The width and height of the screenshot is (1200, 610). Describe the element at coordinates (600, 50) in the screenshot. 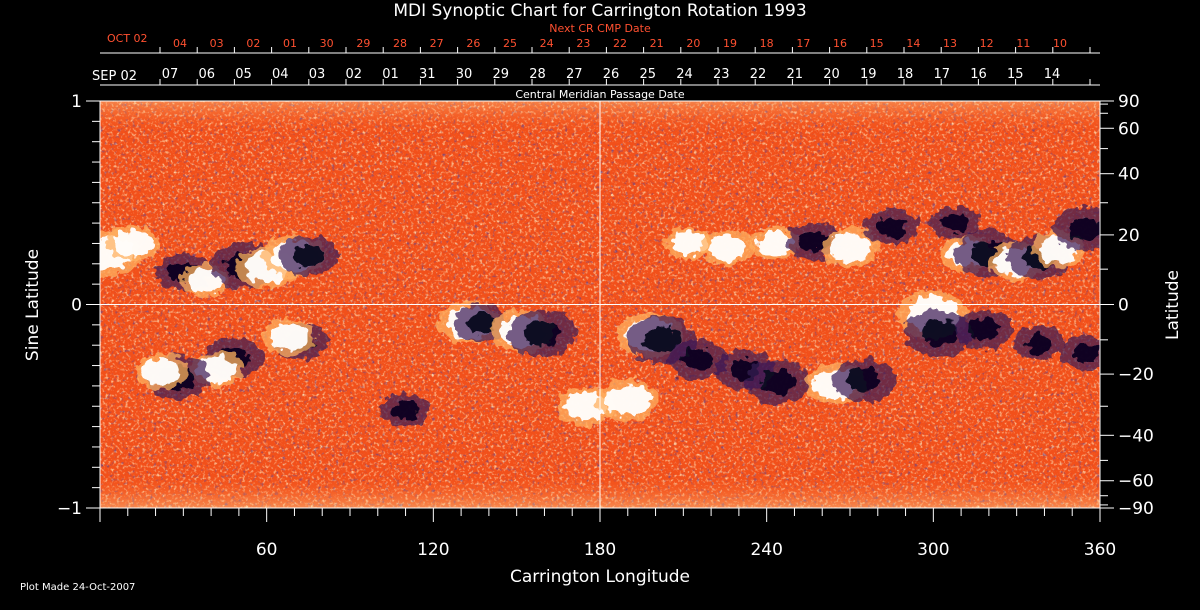

I see `next-cmp-axis-ticks` at that location.